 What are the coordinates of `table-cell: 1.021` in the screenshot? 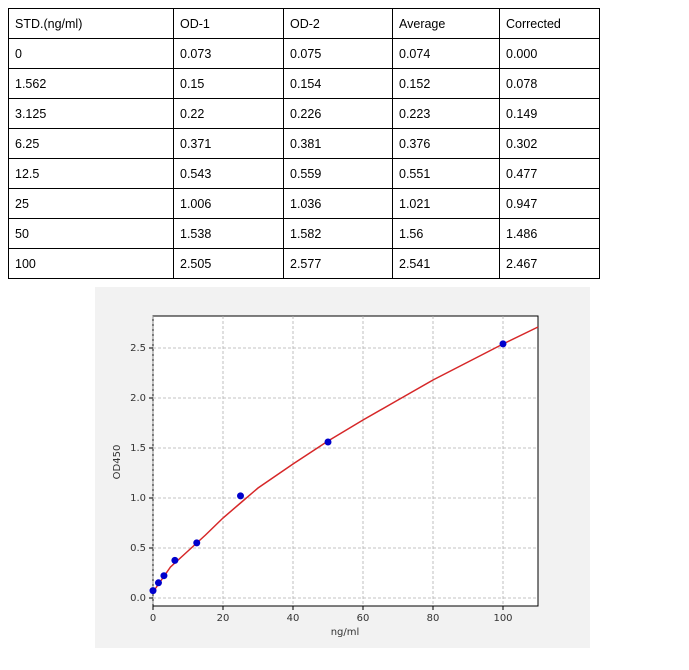 It's located at (446, 203).